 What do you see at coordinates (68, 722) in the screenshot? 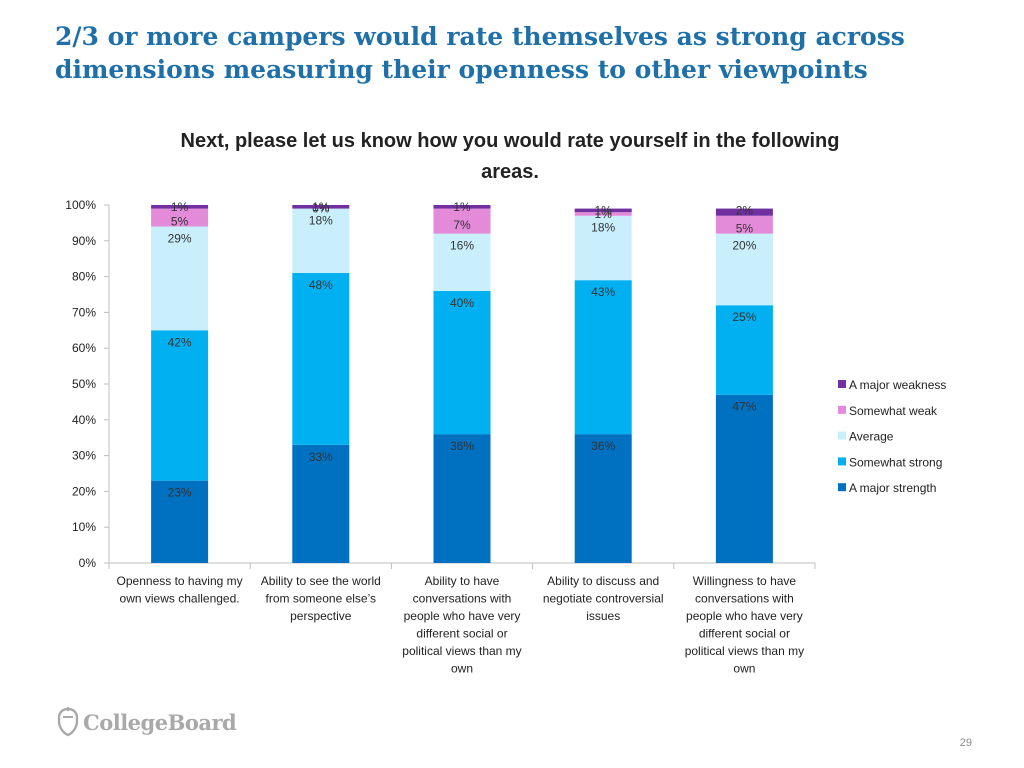
I see `acorn-icon` at bounding box center [68, 722].